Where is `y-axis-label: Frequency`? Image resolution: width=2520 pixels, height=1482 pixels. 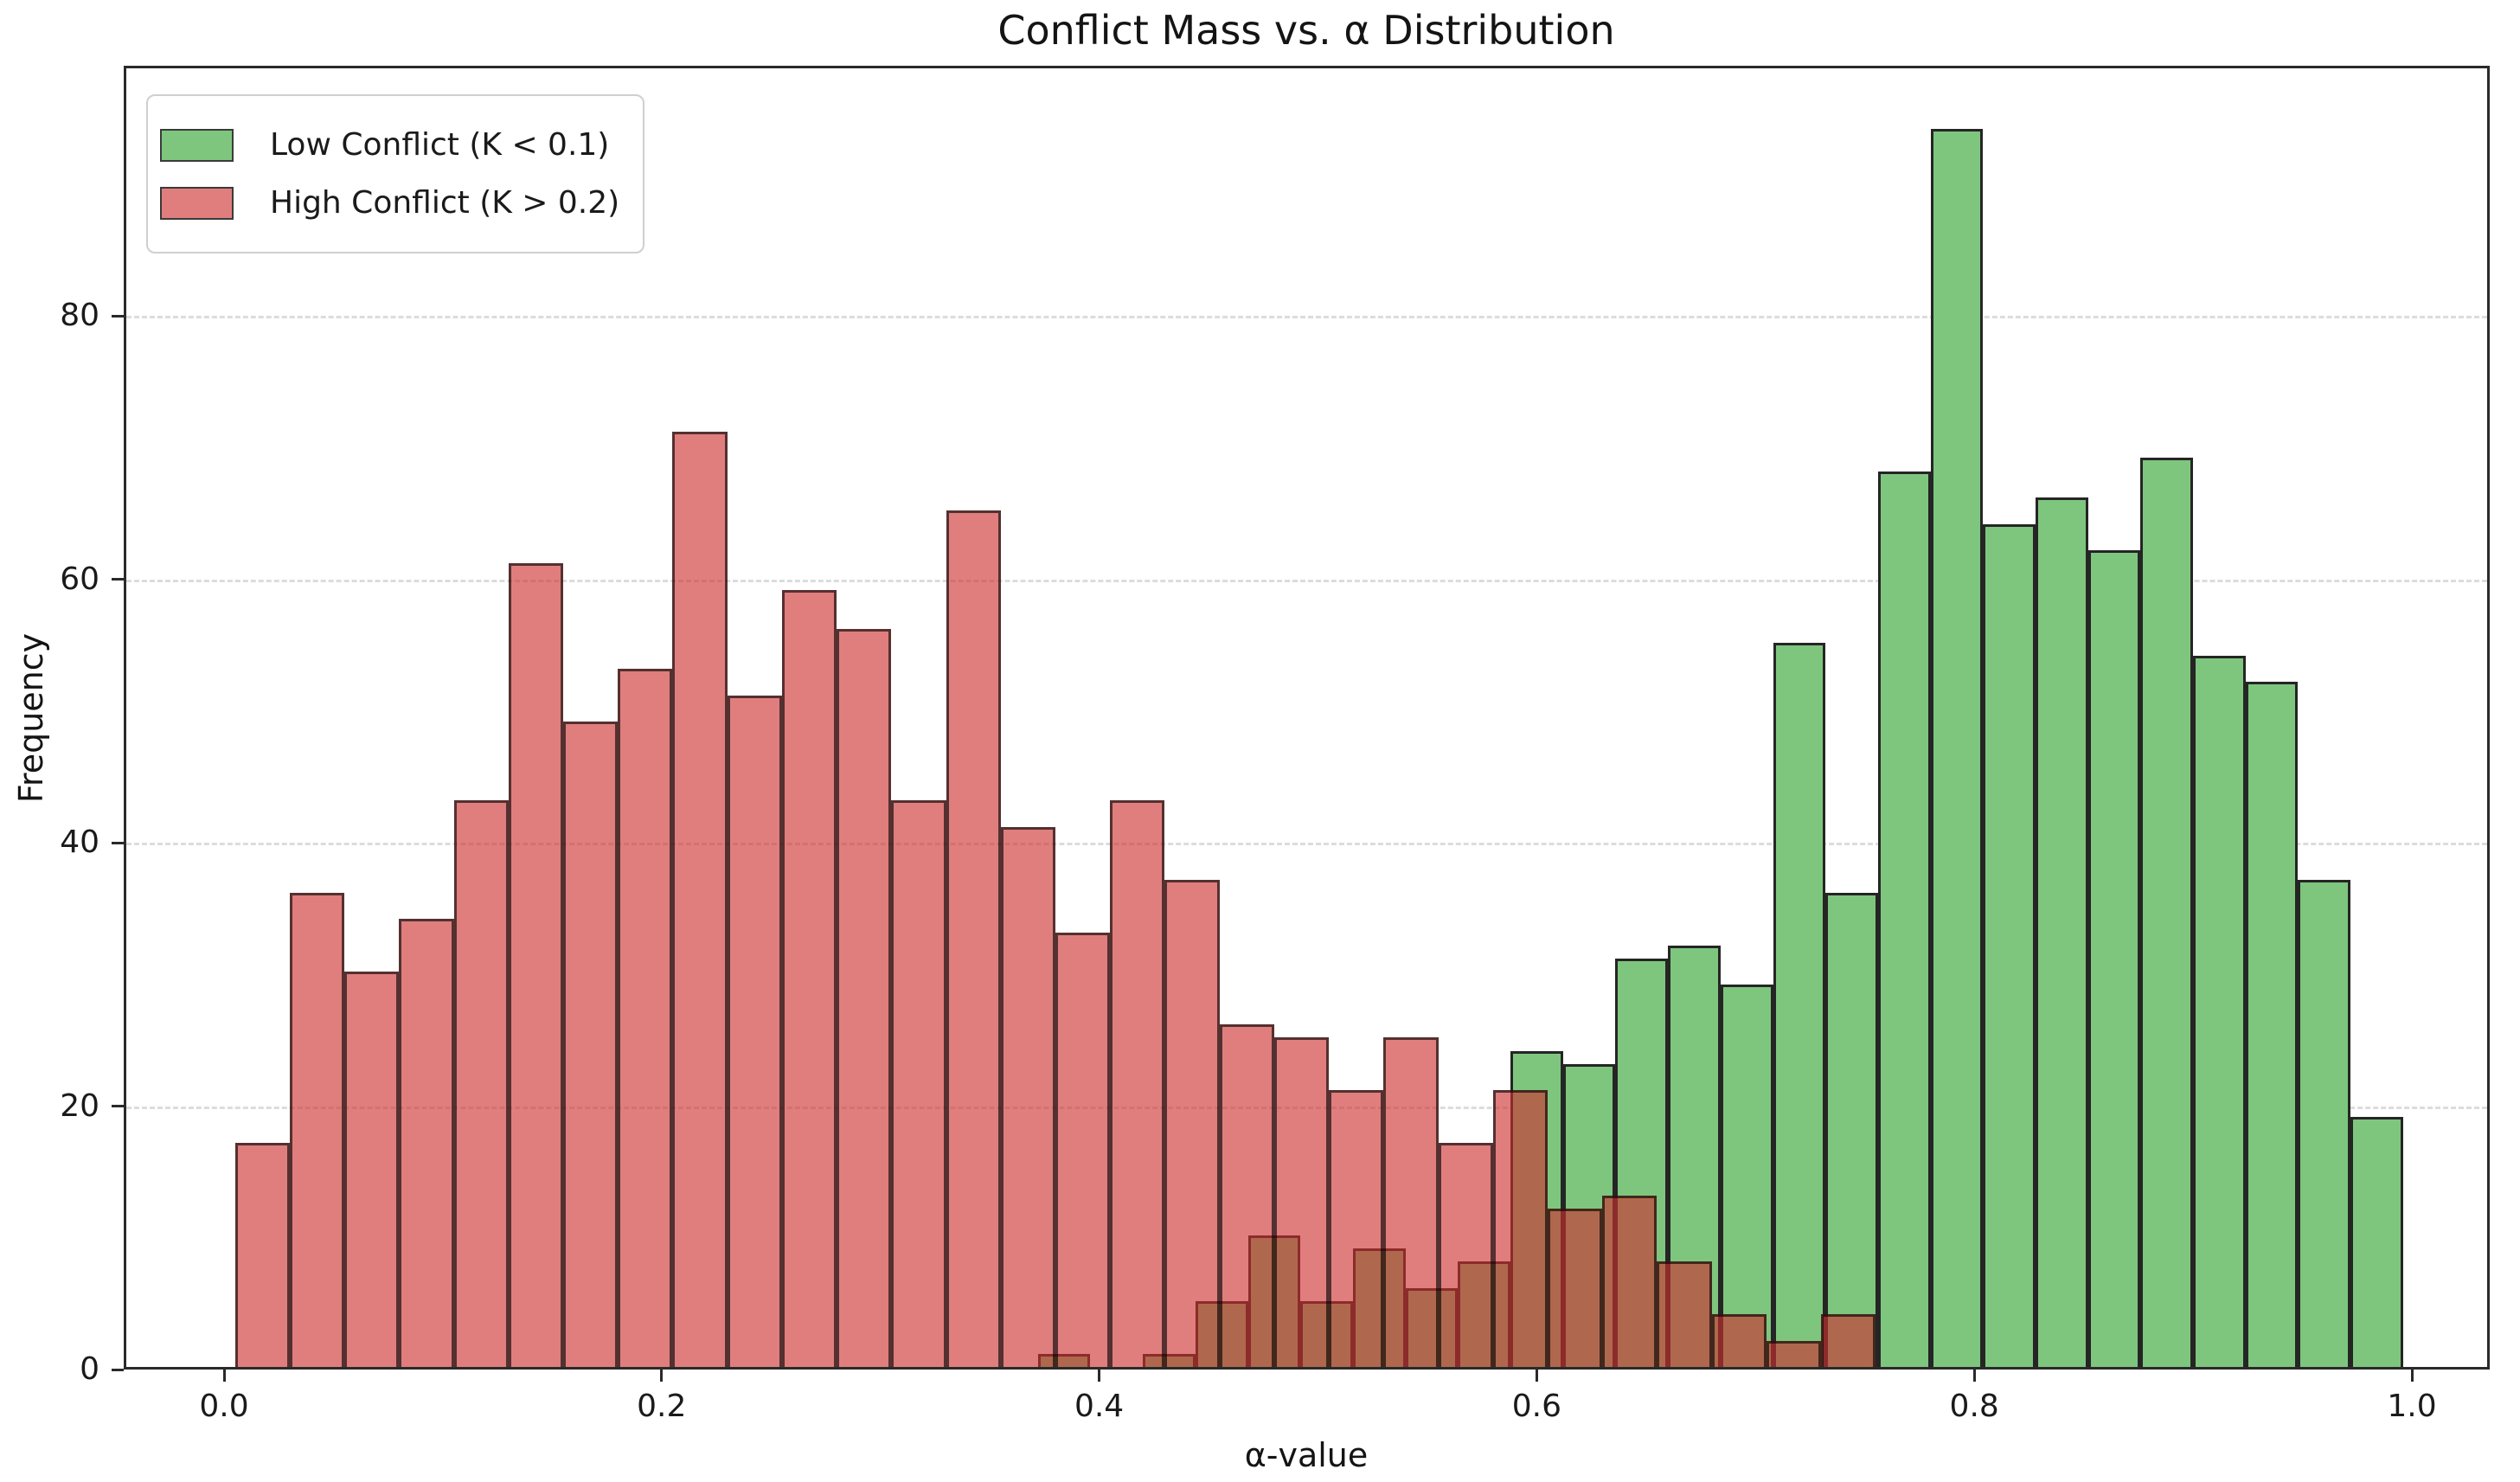 y-axis-label: Frequency is located at coordinates (31, 718).